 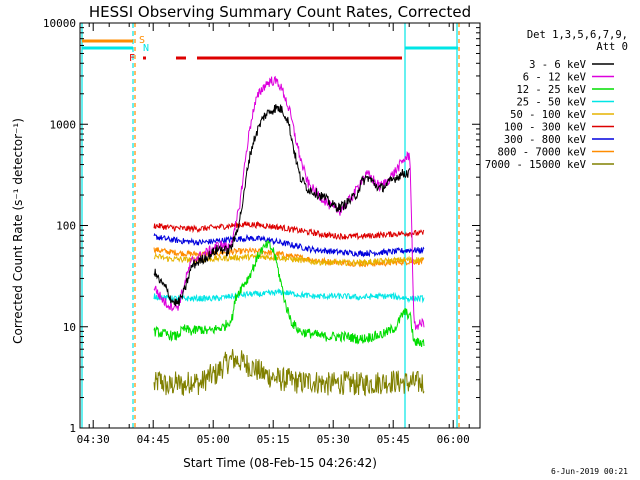 What do you see at coordinates (146, 48) in the screenshot?
I see `flag-label-n: N` at bounding box center [146, 48].